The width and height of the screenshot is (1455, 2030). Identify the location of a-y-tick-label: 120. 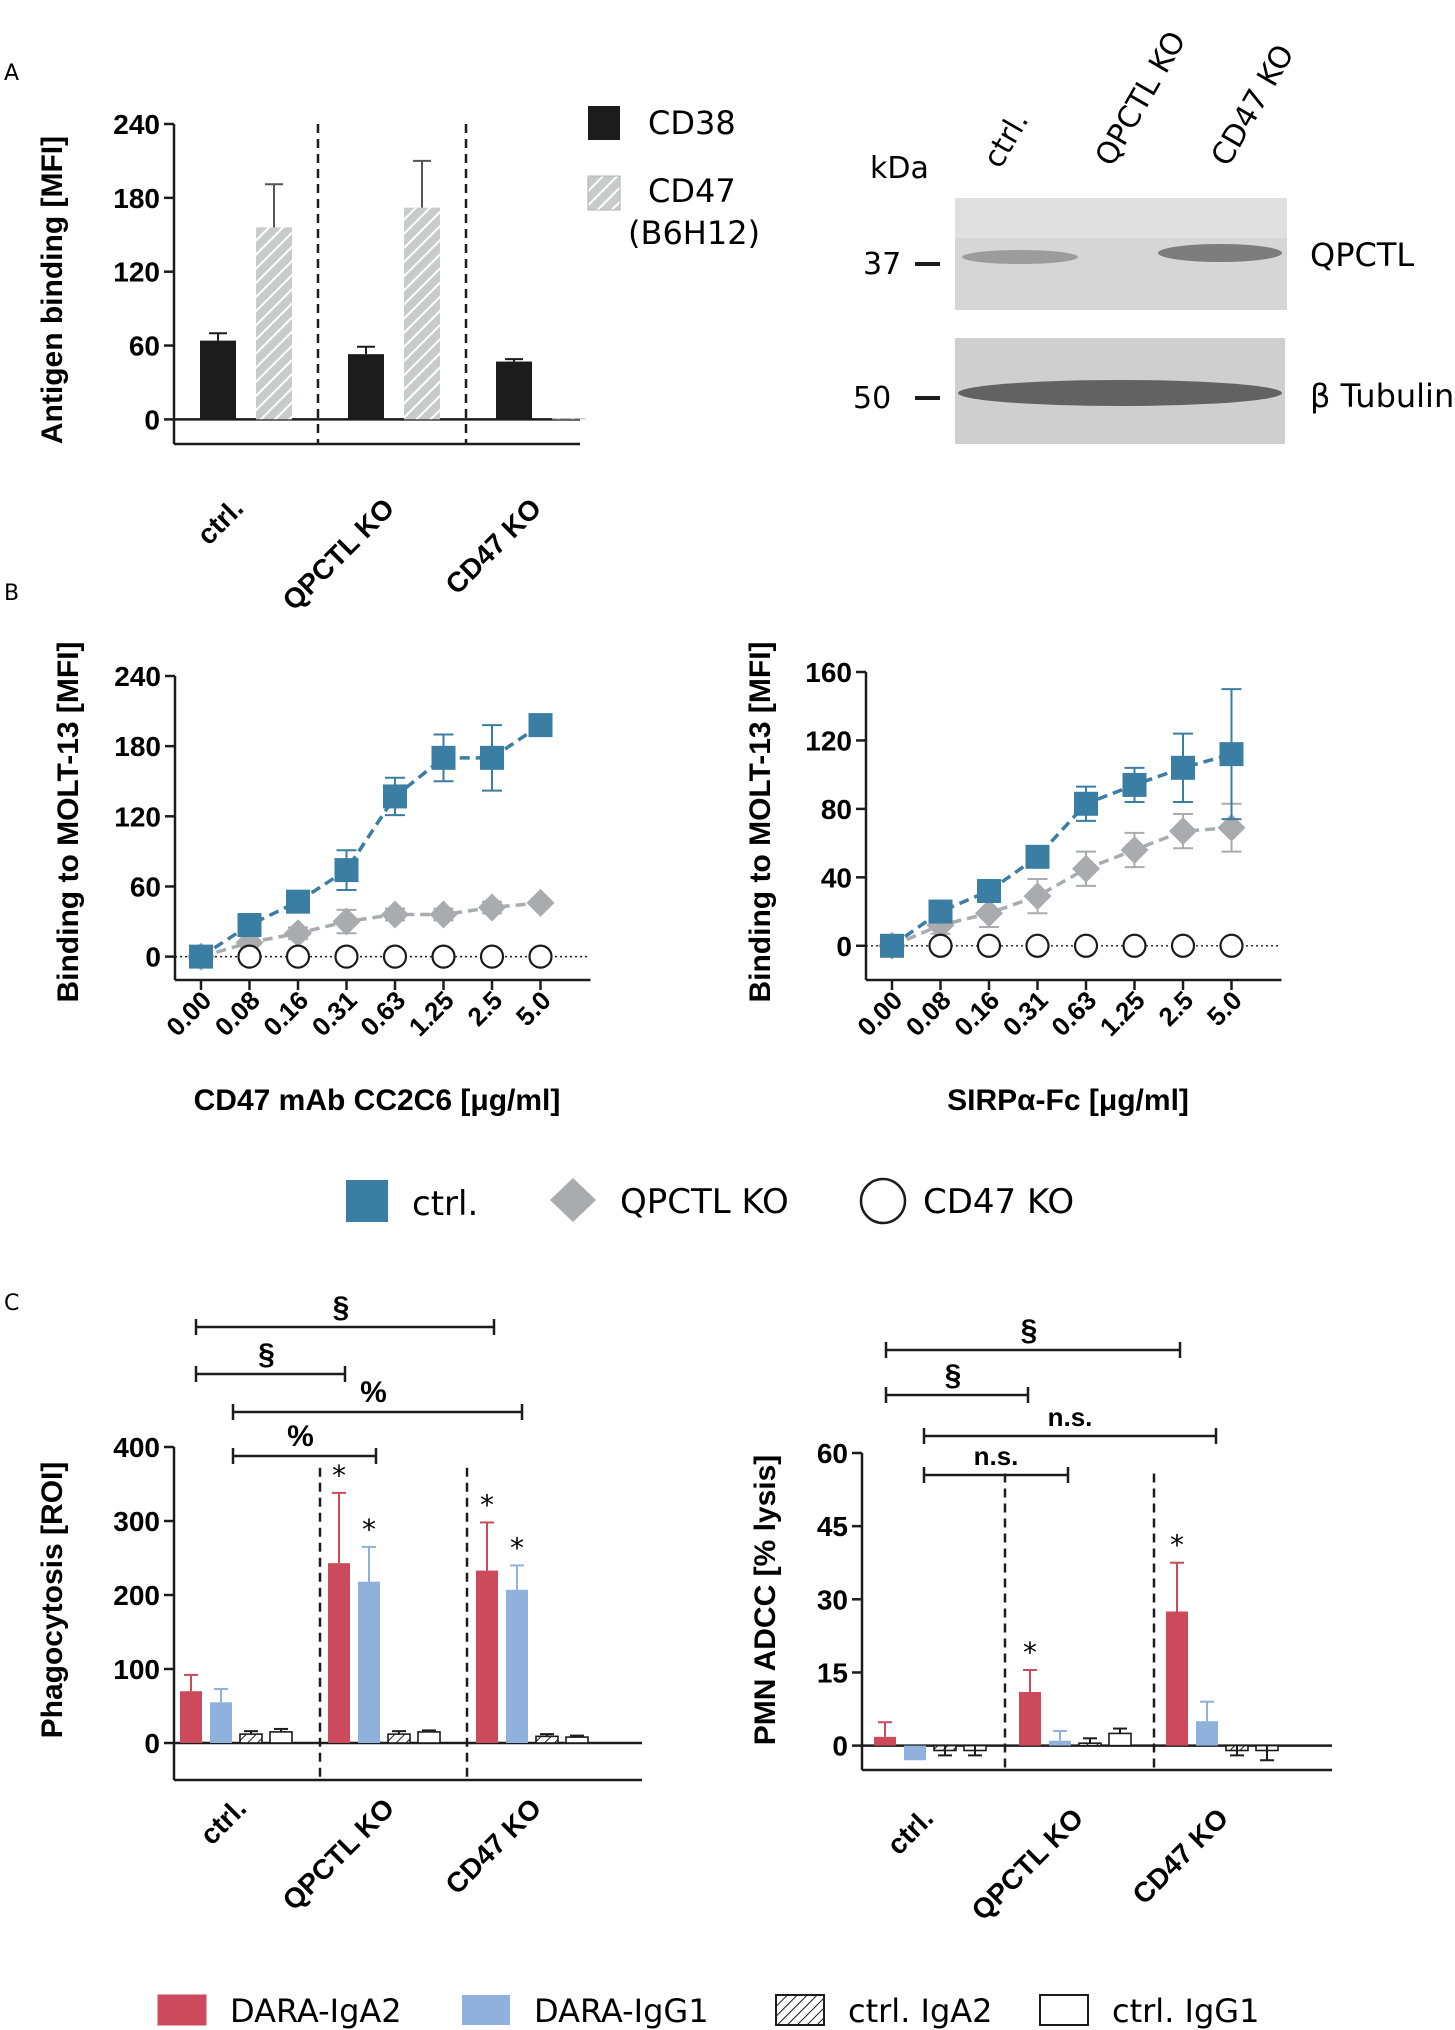
(136, 272).